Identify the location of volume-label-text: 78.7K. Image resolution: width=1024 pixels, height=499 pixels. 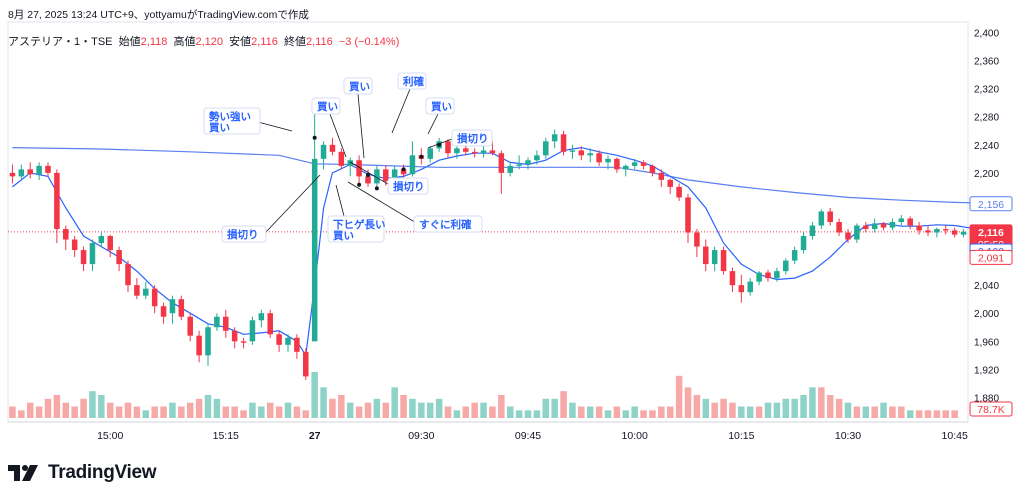
(990, 410).